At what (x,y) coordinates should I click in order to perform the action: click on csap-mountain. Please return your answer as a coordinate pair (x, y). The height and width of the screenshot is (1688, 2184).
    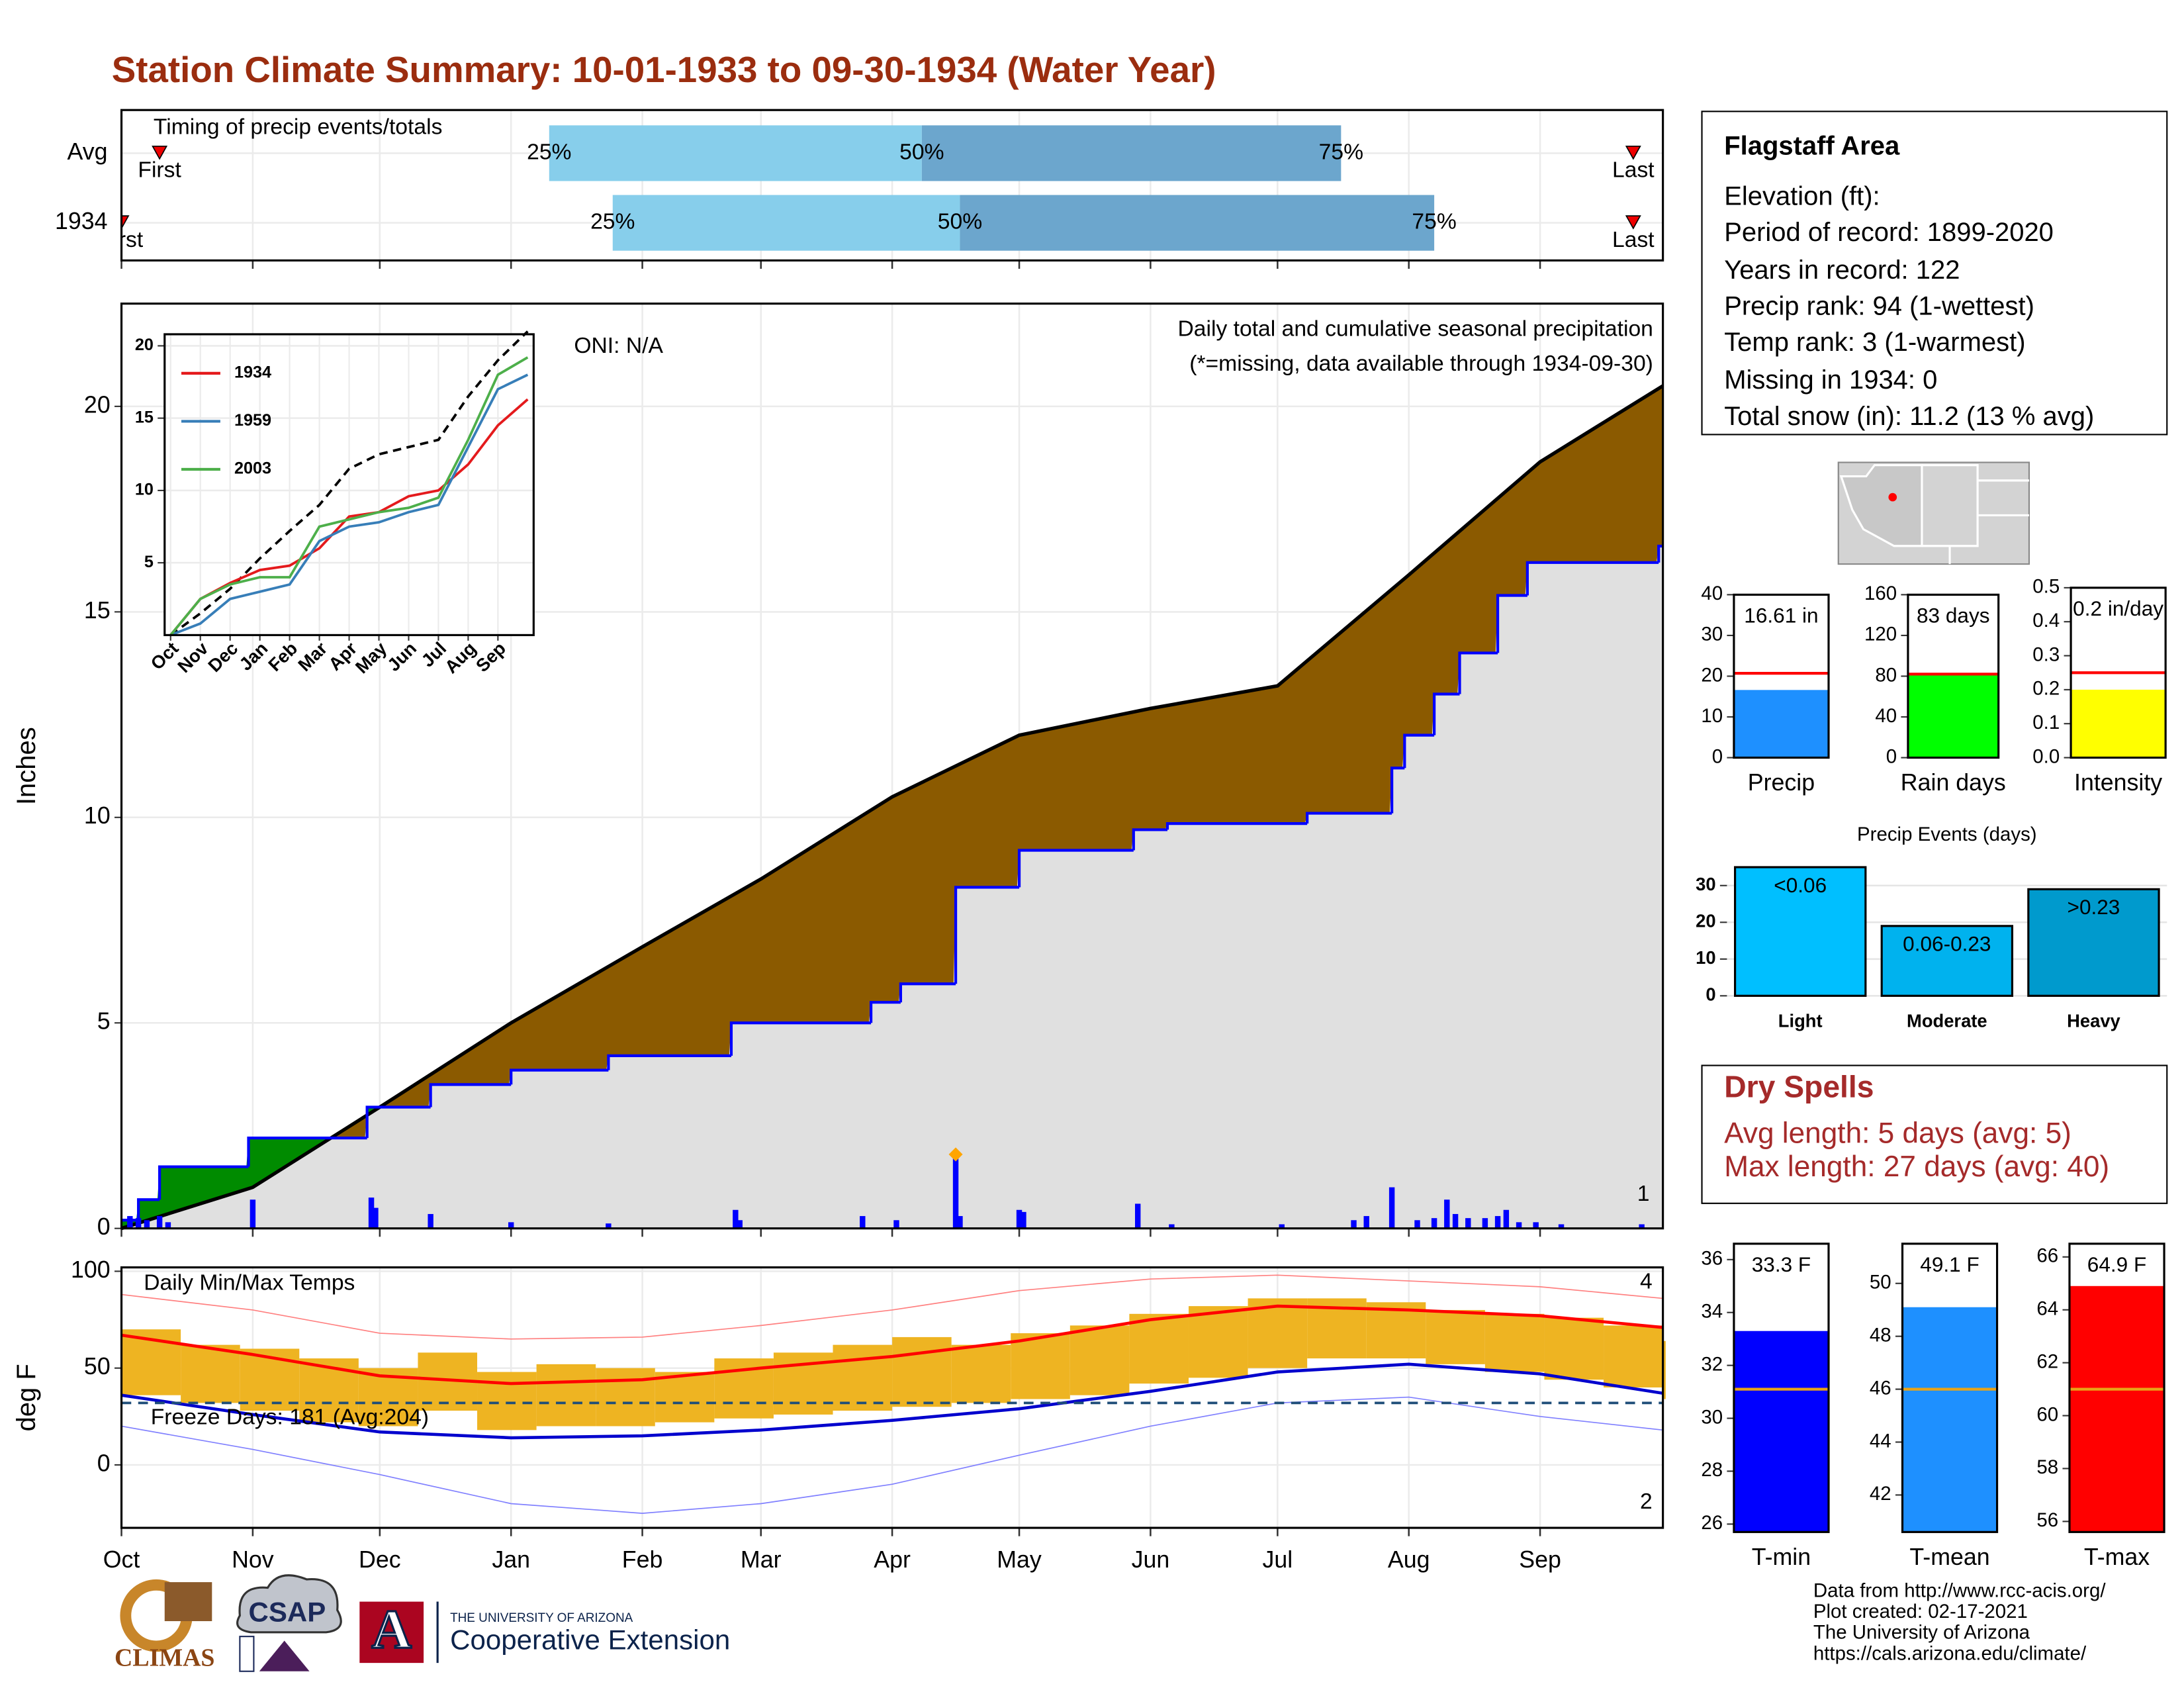
    Looking at the image, I should click on (284, 1655).